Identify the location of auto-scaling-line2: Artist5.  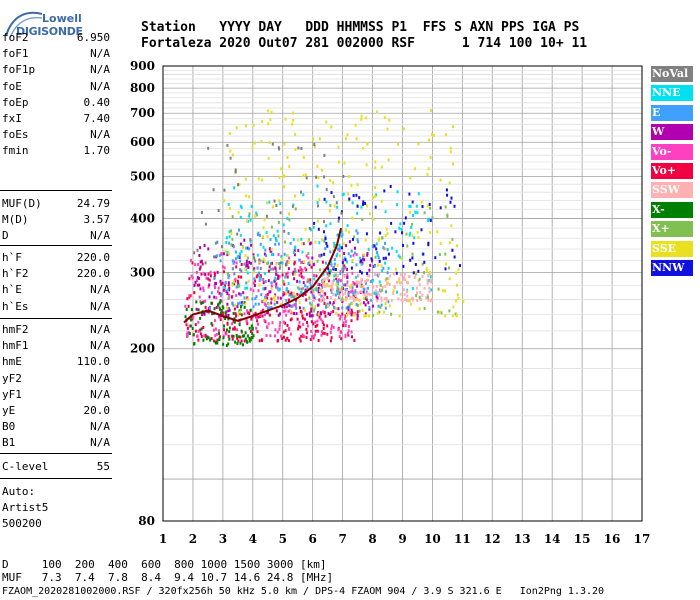
(25, 507).